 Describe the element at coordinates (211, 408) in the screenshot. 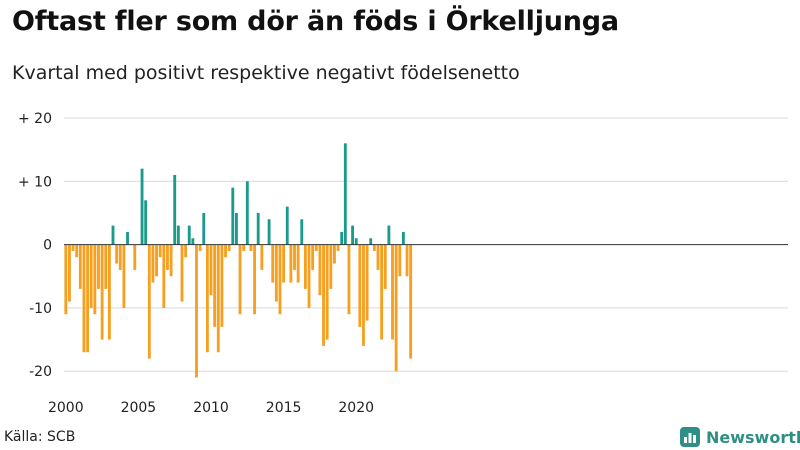

I see `x-tick-label: 2010` at that location.